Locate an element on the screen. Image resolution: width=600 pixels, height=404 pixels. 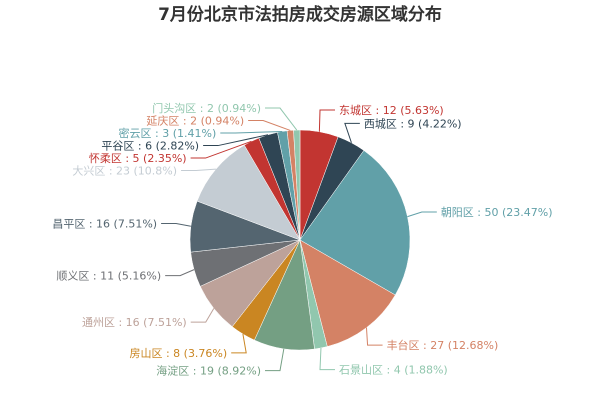
slice-label-0: 东城区 : 12 (5.63%) is located at coordinates (391, 110).